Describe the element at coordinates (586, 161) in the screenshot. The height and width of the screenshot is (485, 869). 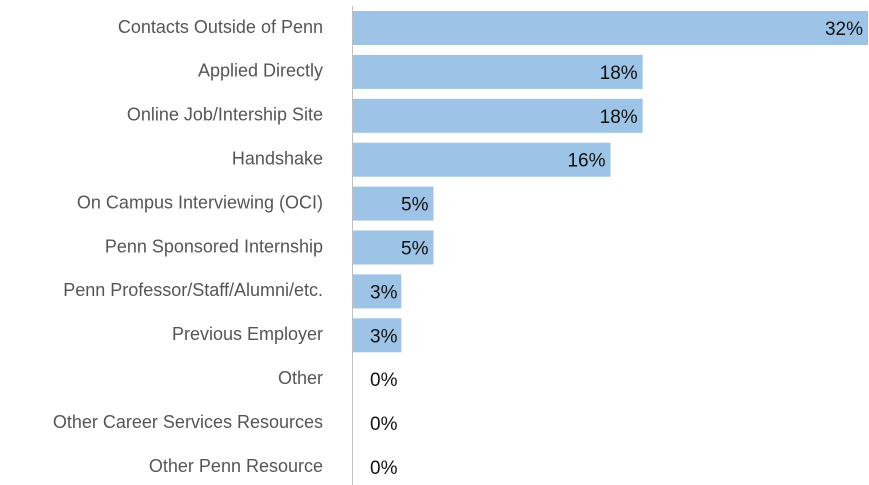
I see `value-label: 16%` at that location.